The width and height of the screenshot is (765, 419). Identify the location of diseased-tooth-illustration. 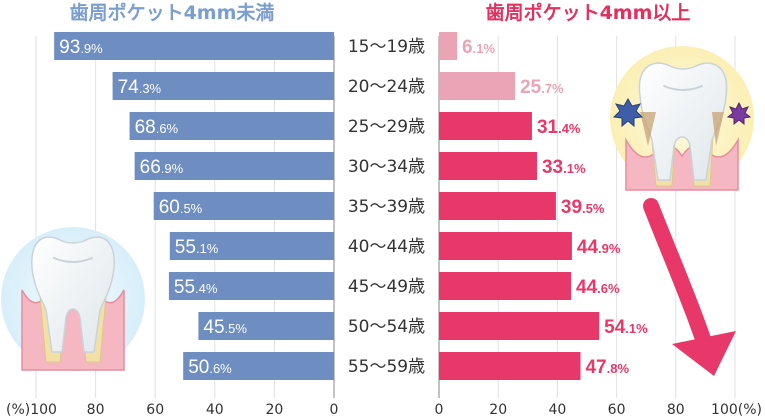
(682, 118).